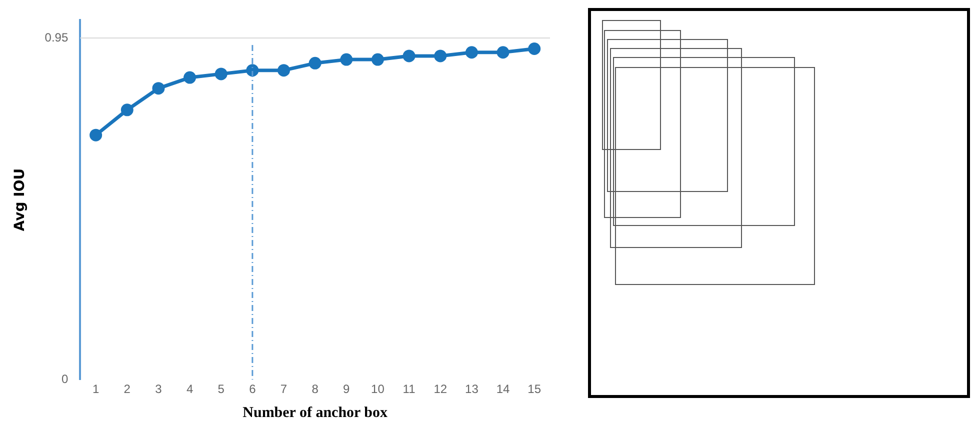  Describe the element at coordinates (503, 389) in the screenshot. I see `x-tick-label: 14` at that location.